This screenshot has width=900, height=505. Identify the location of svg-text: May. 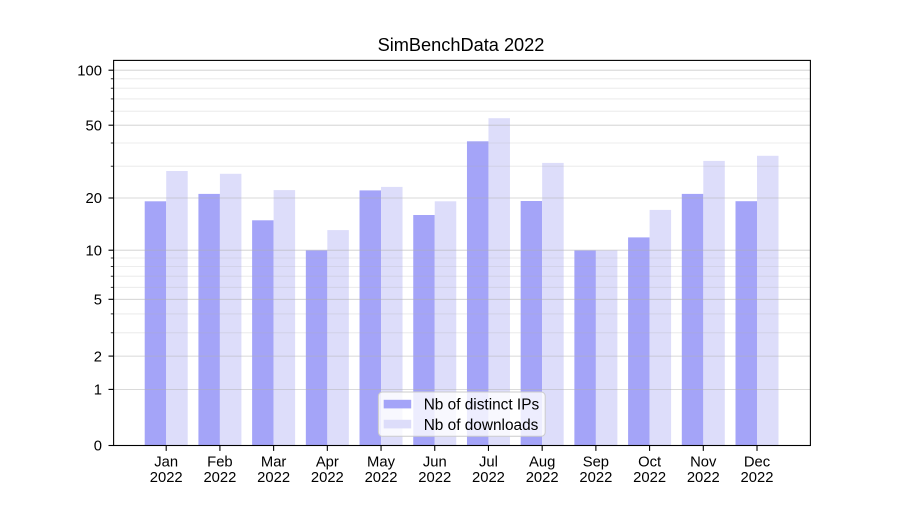
(381, 463).